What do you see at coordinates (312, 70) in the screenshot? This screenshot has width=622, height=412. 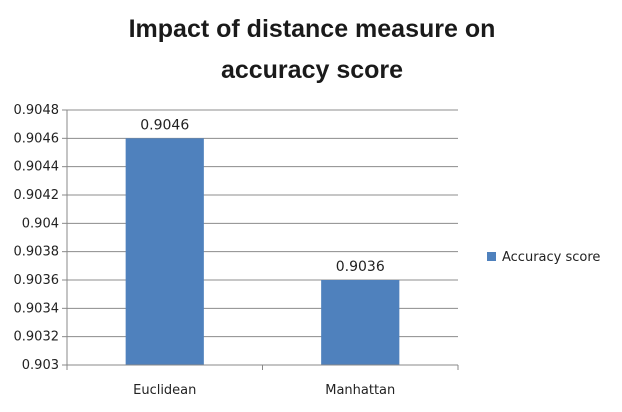 I see `chart-title-line-2: accuracy score` at bounding box center [312, 70].